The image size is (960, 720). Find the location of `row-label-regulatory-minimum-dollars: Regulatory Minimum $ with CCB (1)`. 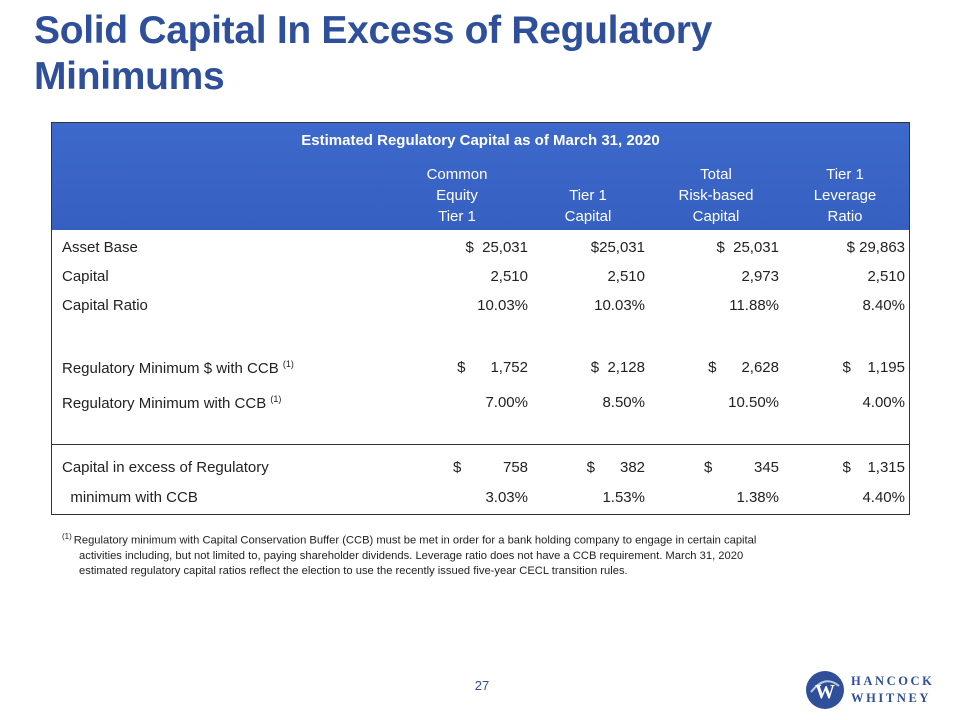

row-label-regulatory-minimum-dollars: Regulatory Minimum $ with CCB (1) is located at coordinates (178, 368).